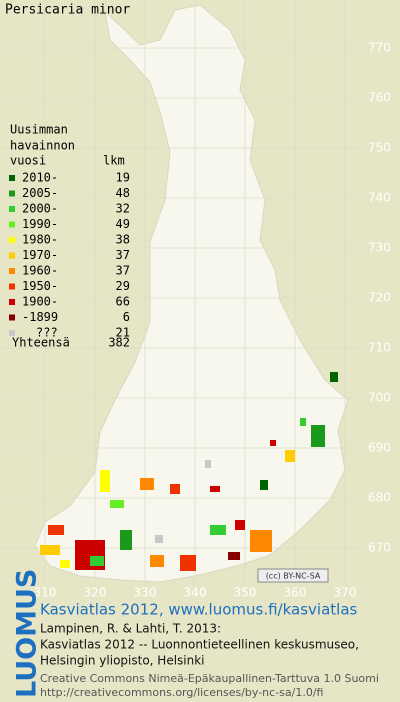  What do you see at coordinates (39, 130) in the screenshot?
I see `legend-heading: Uusimman` at bounding box center [39, 130].